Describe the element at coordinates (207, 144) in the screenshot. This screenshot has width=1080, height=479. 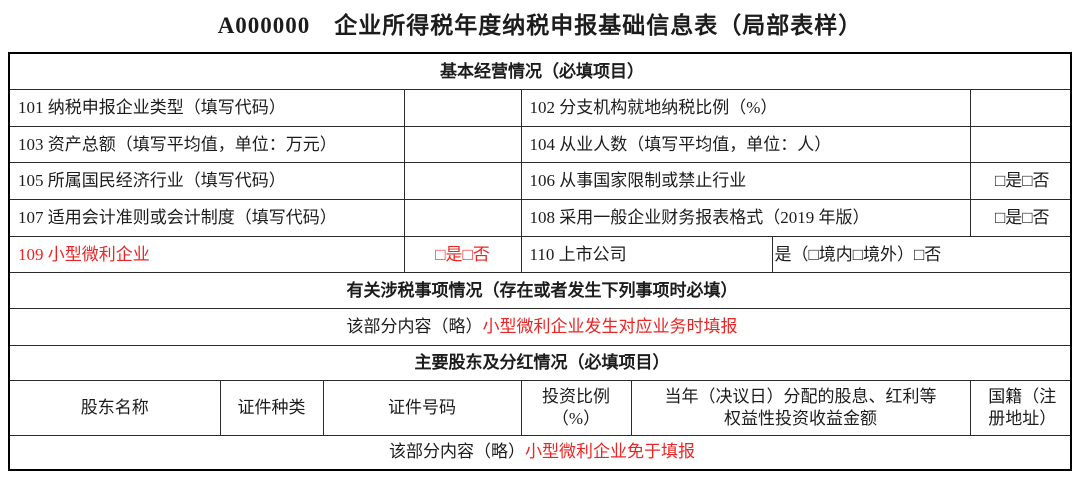
I see `field-103-label: 103 资产总额（填写平均值，单位：万元）` at that location.